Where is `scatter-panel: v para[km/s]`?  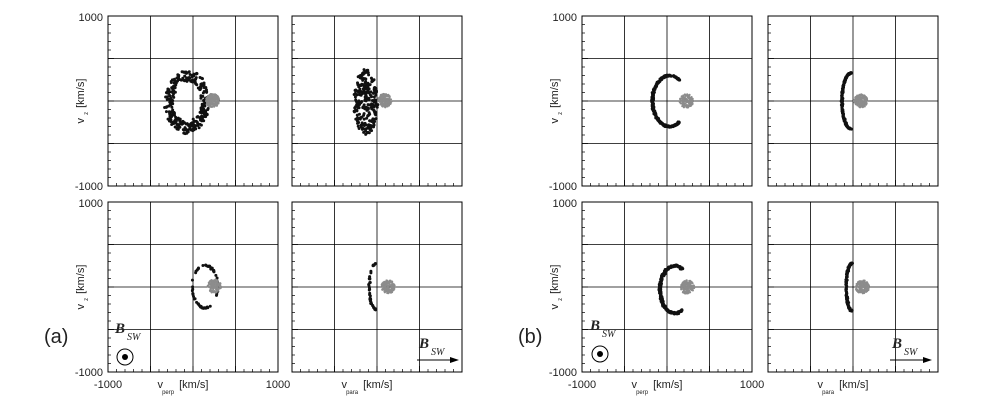
scatter-panel: v para[km/s] is located at coordinates (853, 298).